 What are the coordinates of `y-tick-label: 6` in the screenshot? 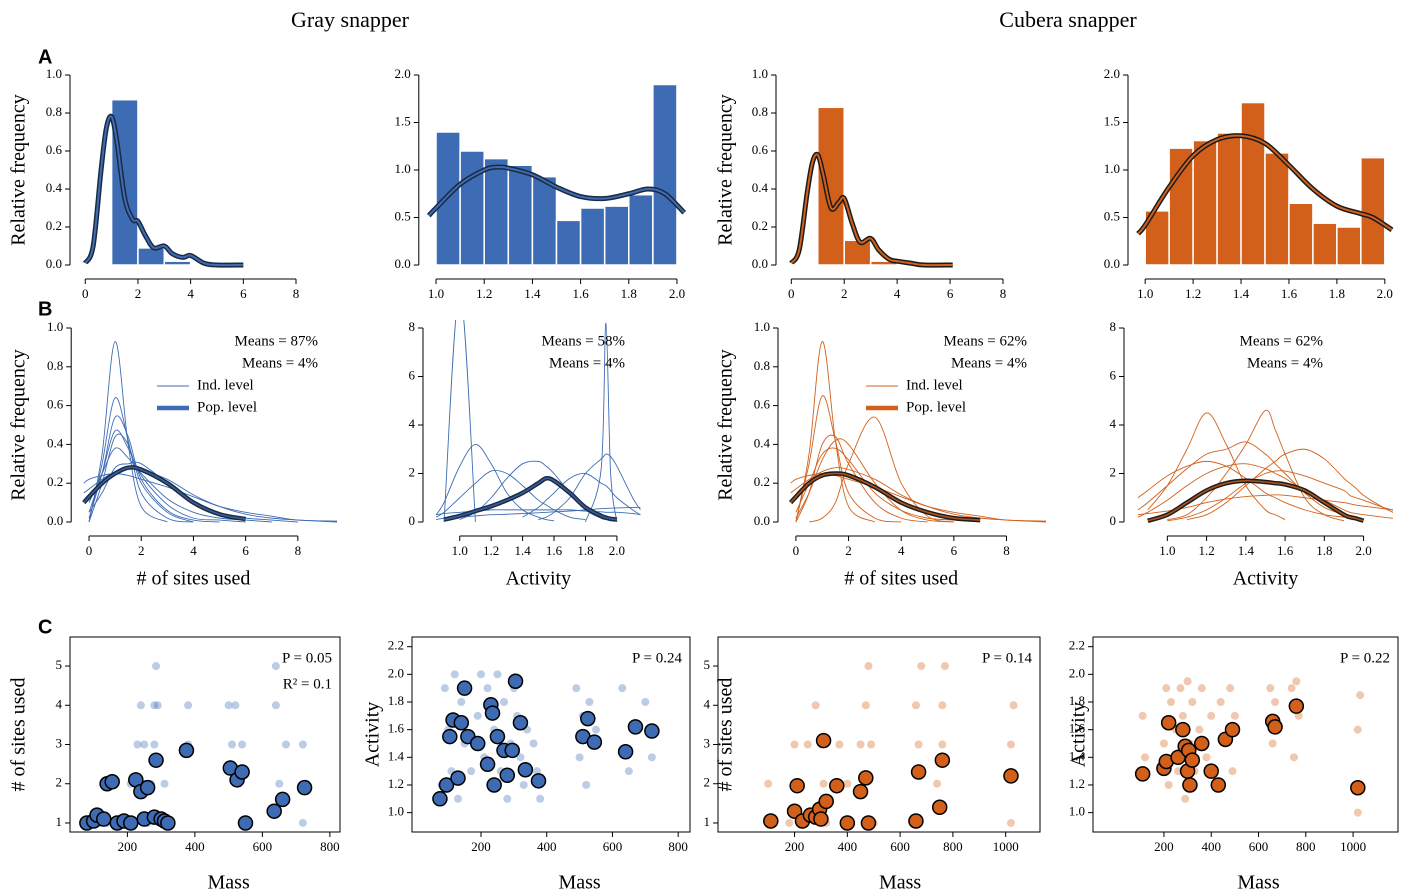 It's located at (1113, 374).